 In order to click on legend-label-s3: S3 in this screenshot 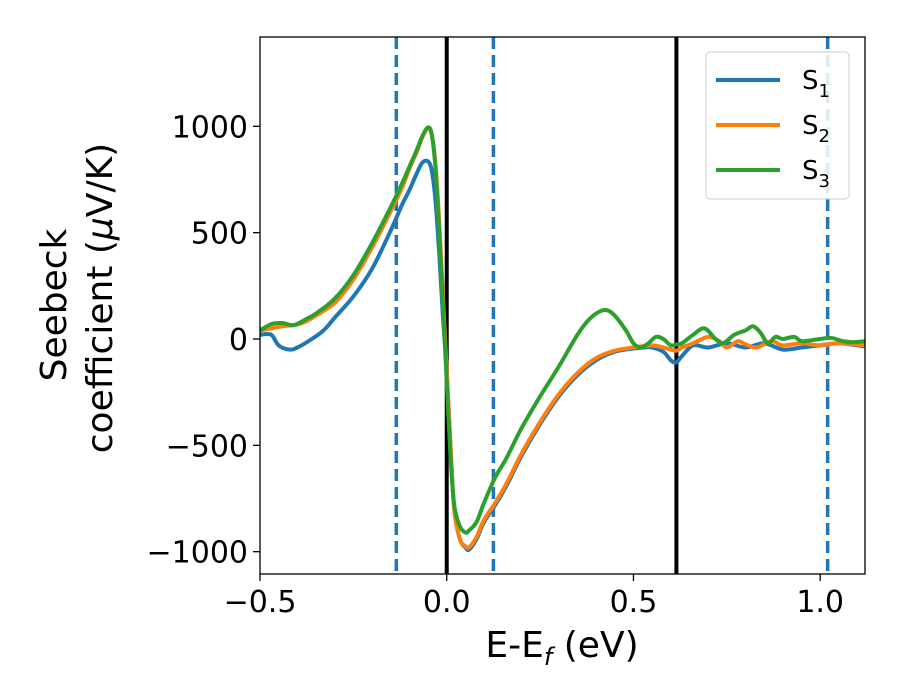, I will do `click(816, 174)`.